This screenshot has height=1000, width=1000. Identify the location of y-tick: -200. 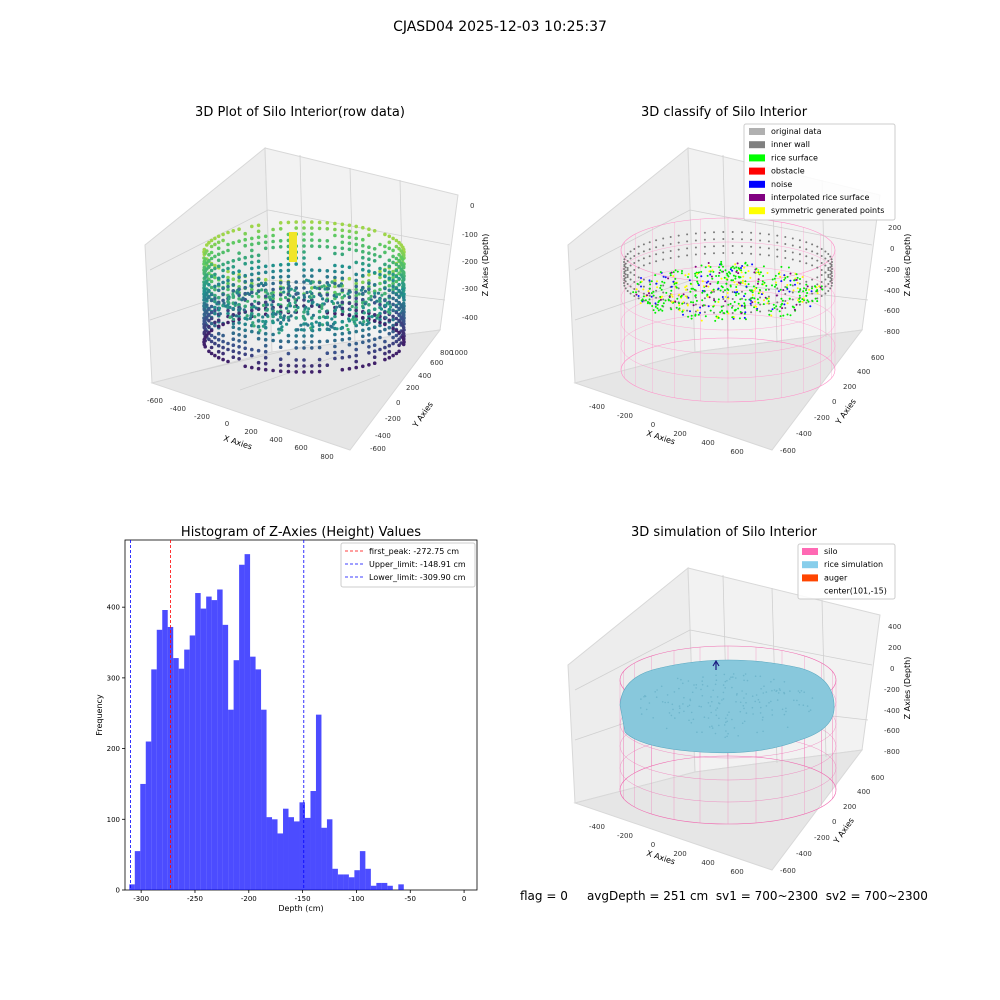
(822, 838).